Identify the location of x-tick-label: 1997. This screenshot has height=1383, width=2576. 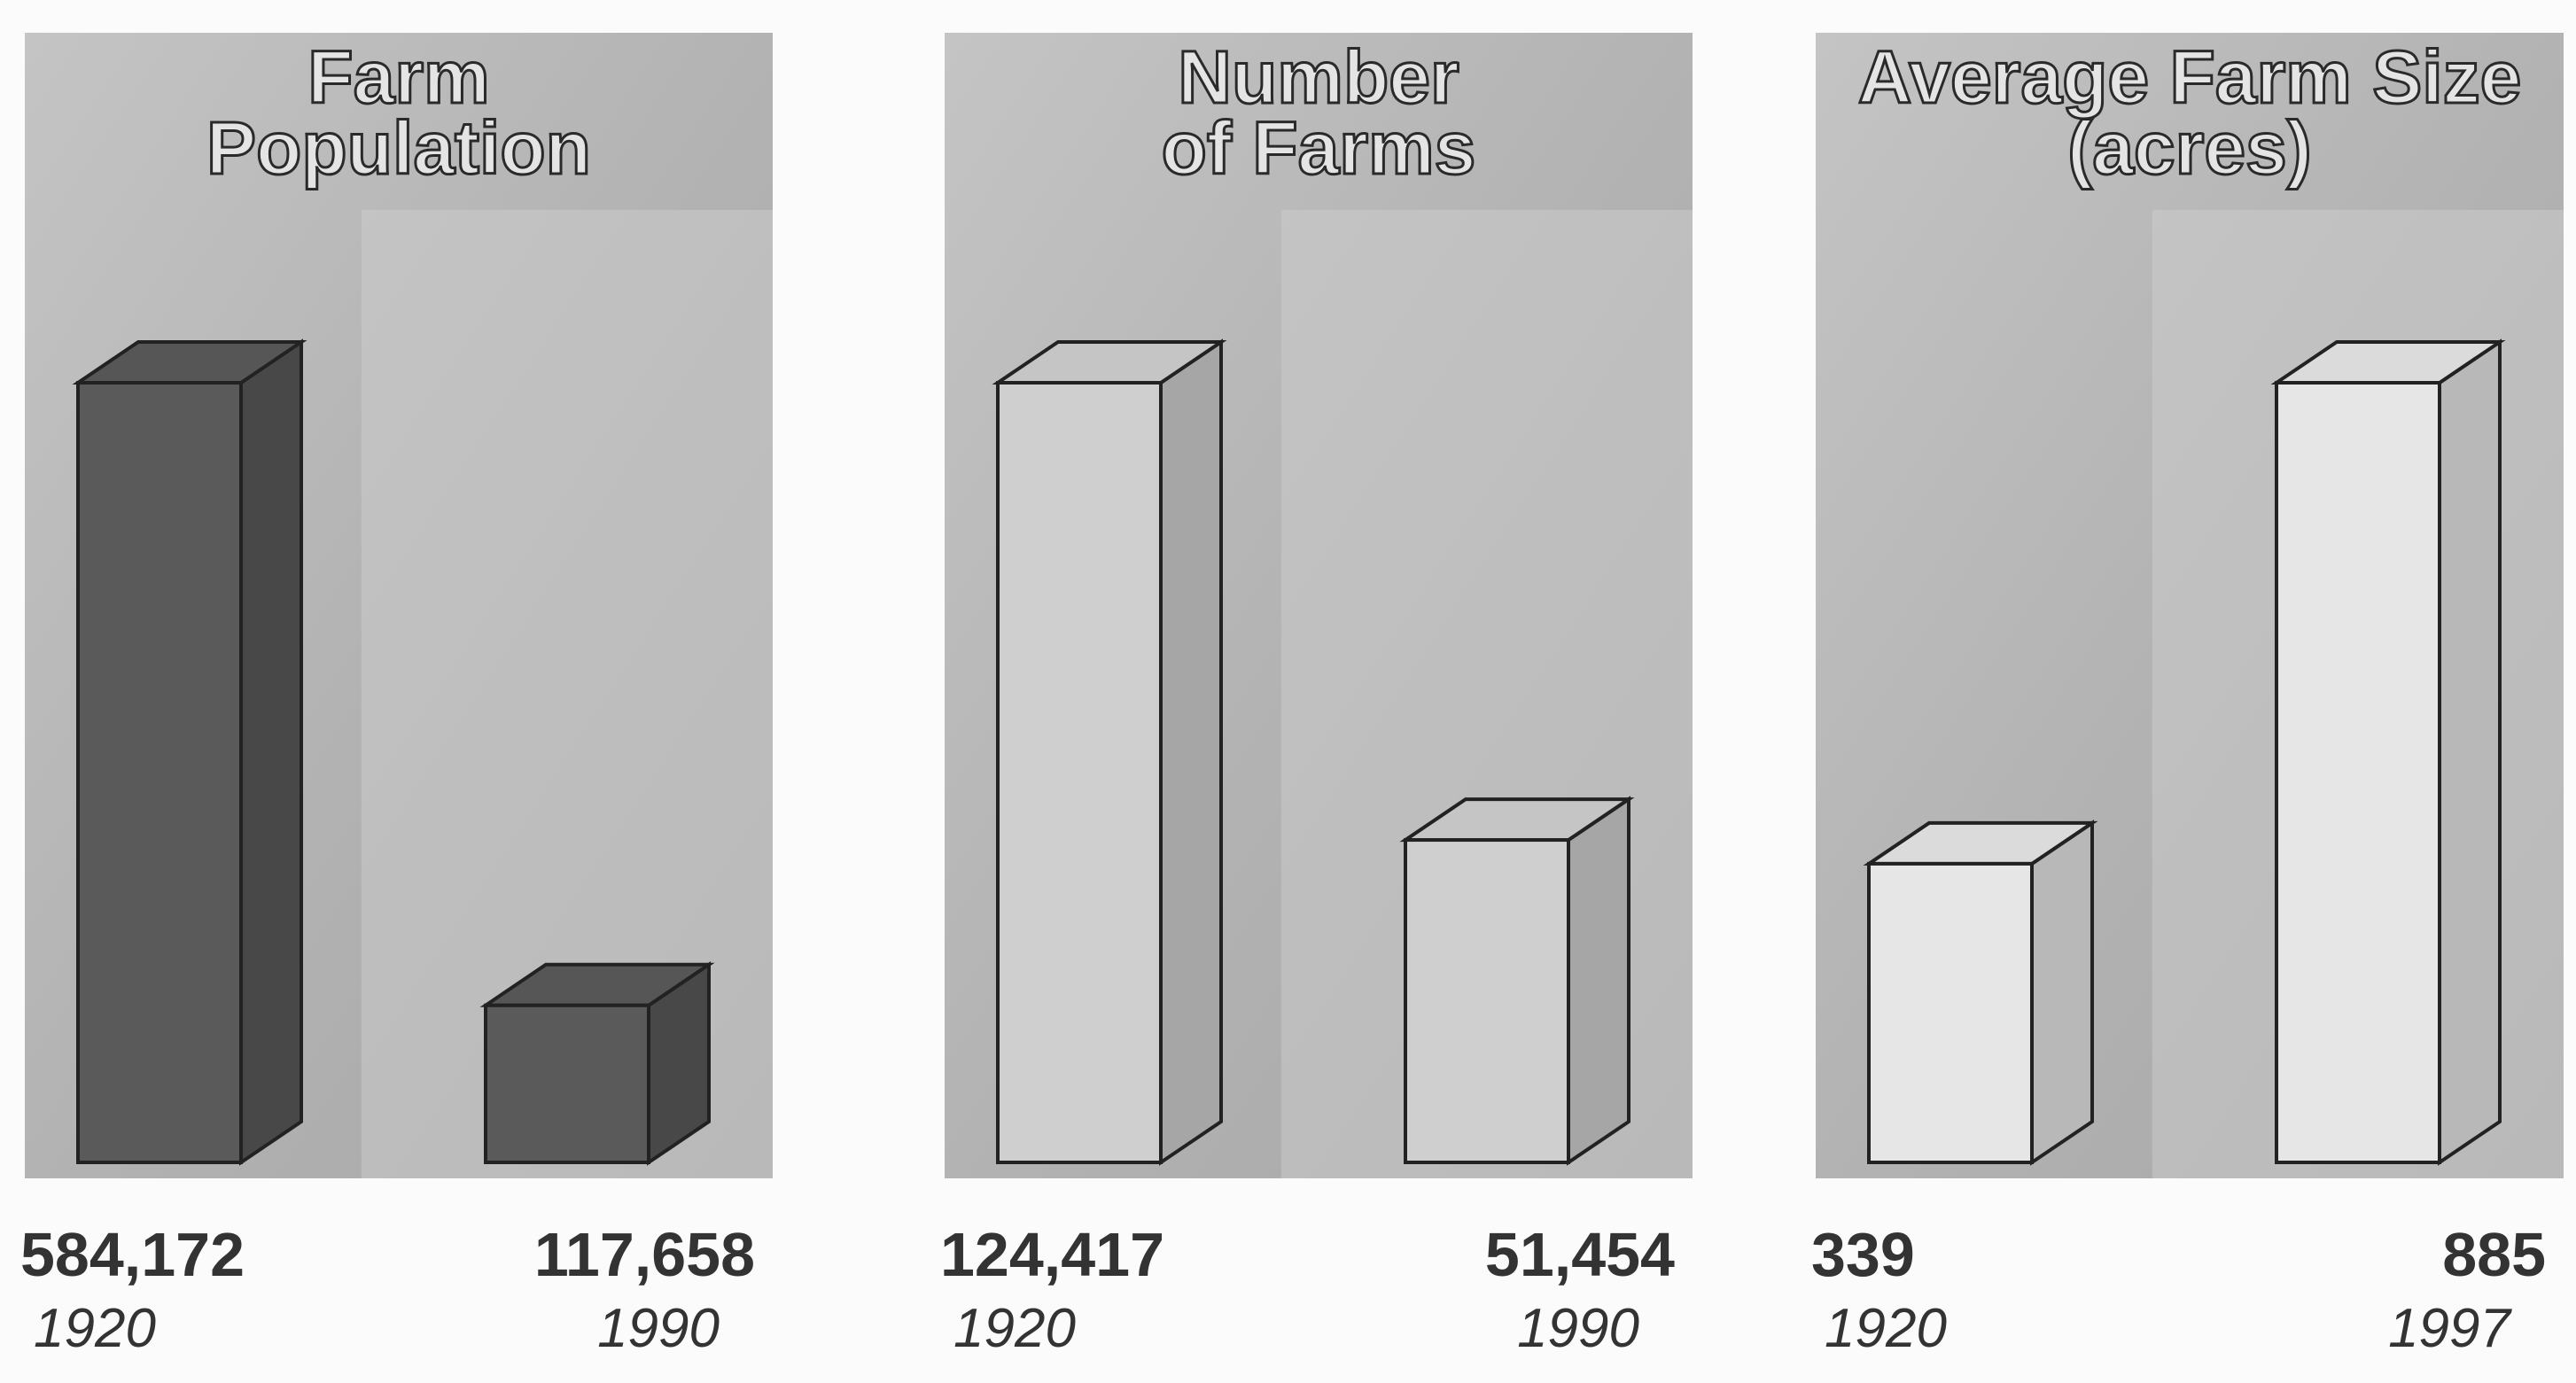
(2450, 1329).